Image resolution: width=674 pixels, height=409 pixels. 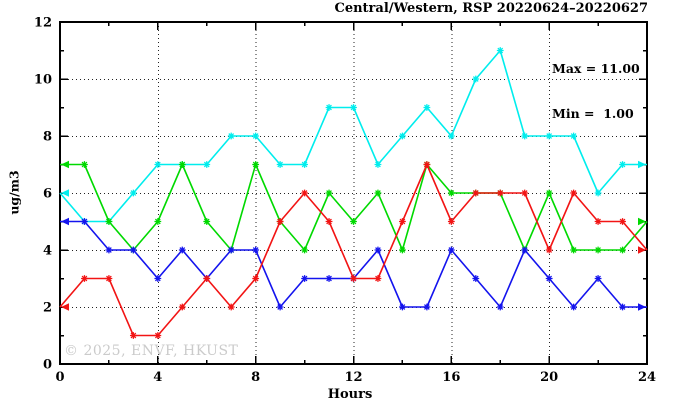 I want to click on y-tick-label: 12, so click(x=43, y=23).